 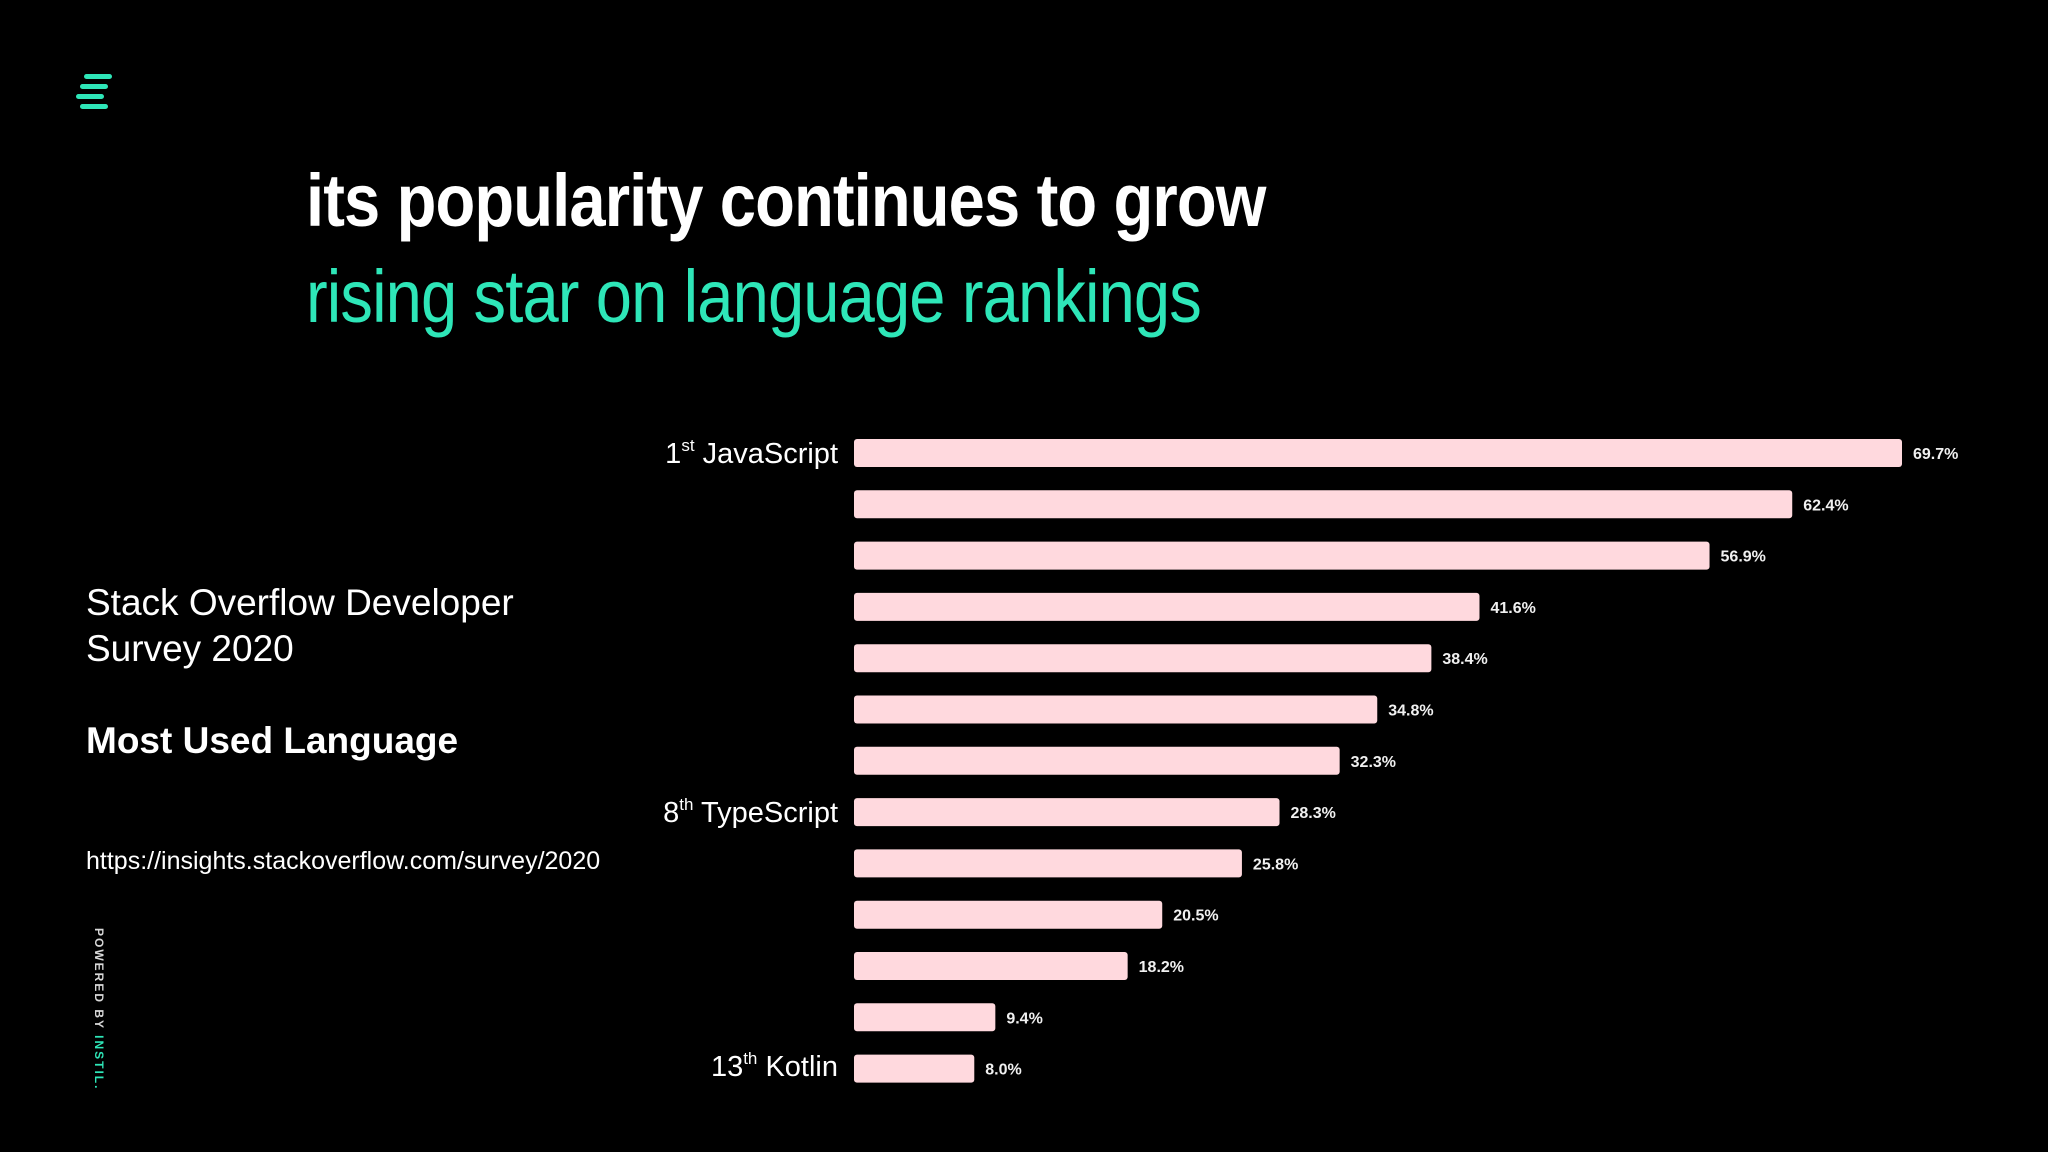 What do you see at coordinates (1024, 1018) in the screenshot?
I see `bar-value-label: 9.4%` at bounding box center [1024, 1018].